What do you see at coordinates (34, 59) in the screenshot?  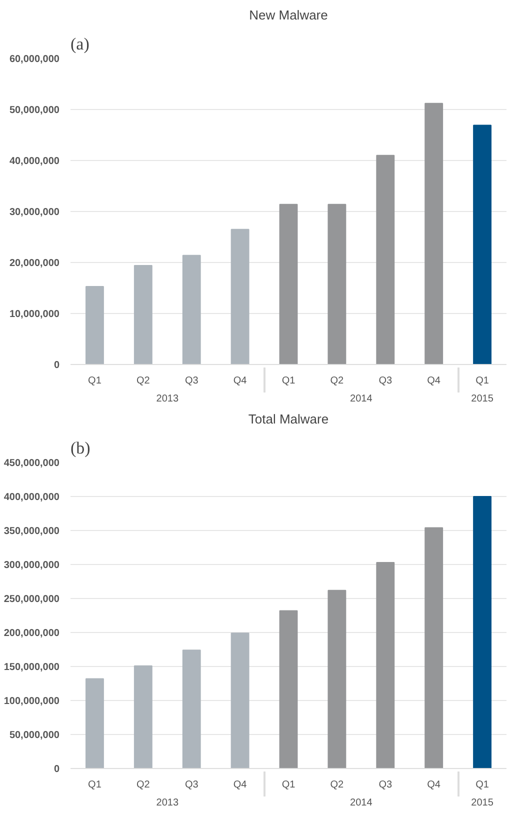 I see `y-tick-label: 60,000,000` at bounding box center [34, 59].